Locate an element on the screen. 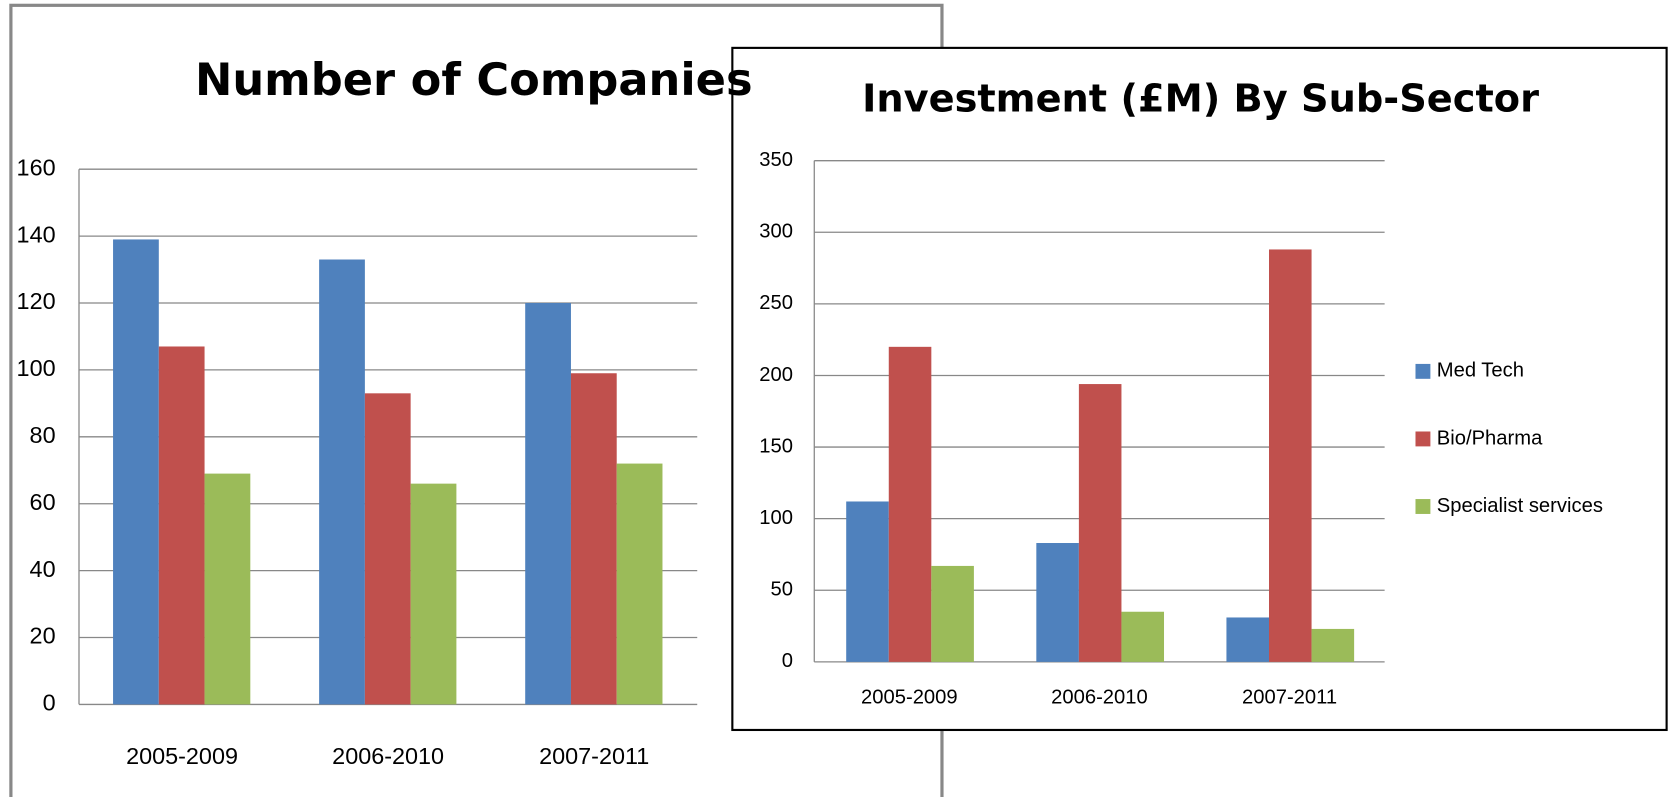 This screenshot has height=797, width=1669. y-tick-label: 20 is located at coordinates (43, 636).